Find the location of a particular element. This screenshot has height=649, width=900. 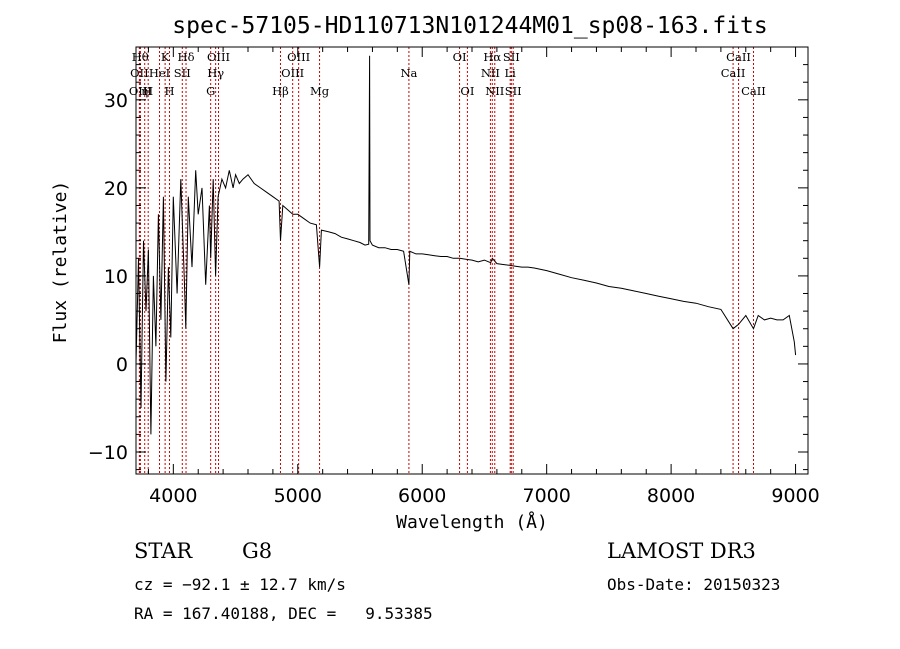

line-label-9: Hδ is located at coordinates (186, 57).